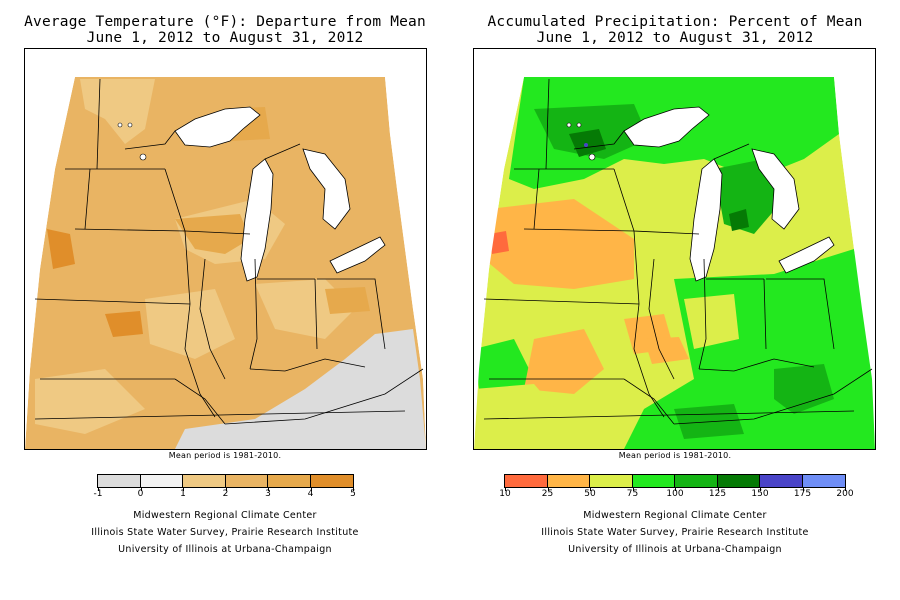 This screenshot has height=600, width=900. I want to click on temperature-legend-tick-label: -1, so click(98, 494).